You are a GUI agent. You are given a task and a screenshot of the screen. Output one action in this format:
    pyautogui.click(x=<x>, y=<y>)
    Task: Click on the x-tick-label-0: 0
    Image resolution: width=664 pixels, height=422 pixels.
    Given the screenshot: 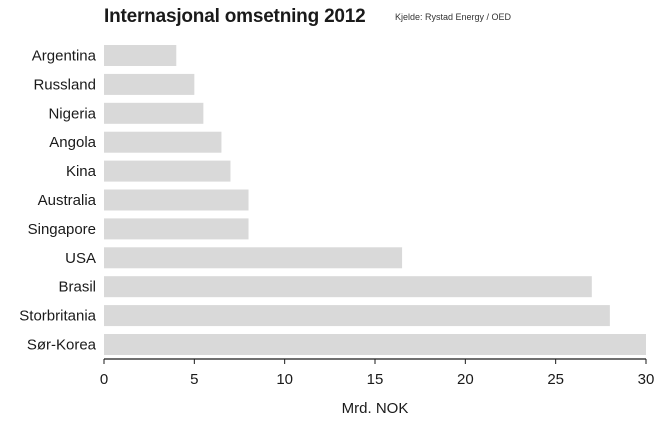 What is the action you would take?
    pyautogui.click(x=104, y=379)
    